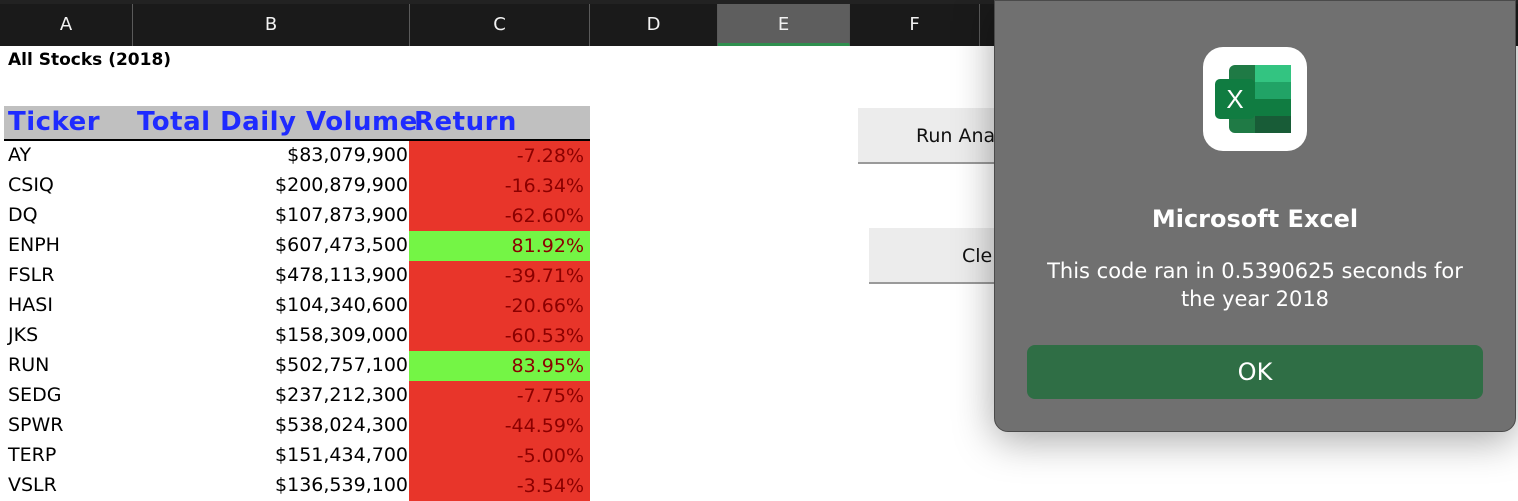 The height and width of the screenshot is (501, 1518). What do you see at coordinates (341, 185) in the screenshot?
I see `volume-cell: $200,879,900` at bounding box center [341, 185].